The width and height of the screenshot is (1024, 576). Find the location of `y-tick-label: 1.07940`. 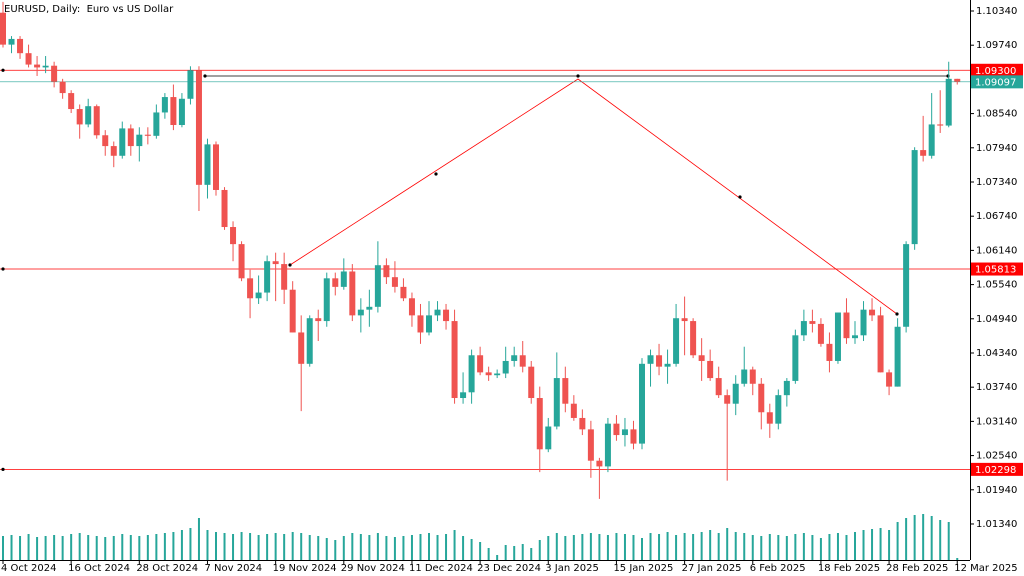

y-tick-label: 1.07940 is located at coordinates (996, 148).